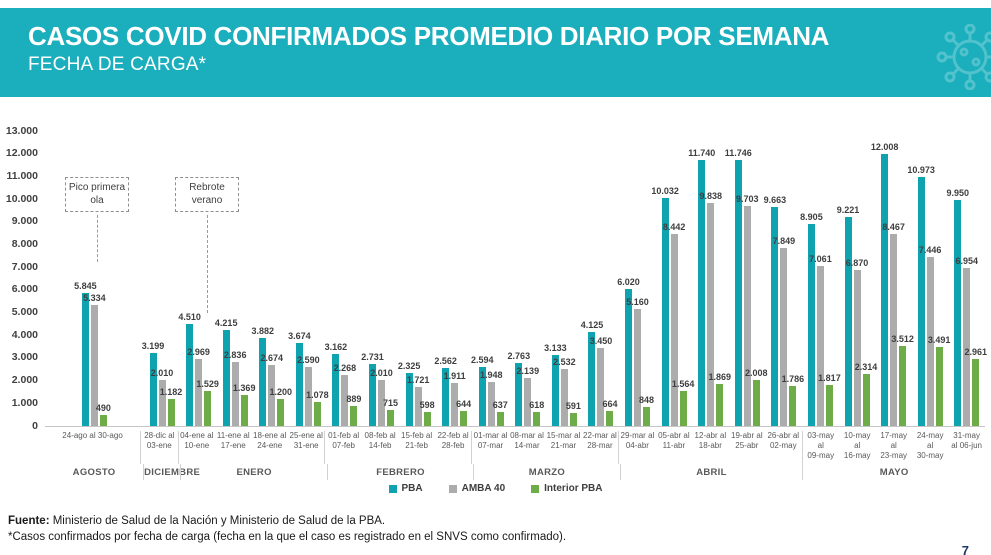 The height and width of the screenshot is (555, 991). I want to click on bar-interior-pba: 664, so click(609, 412).